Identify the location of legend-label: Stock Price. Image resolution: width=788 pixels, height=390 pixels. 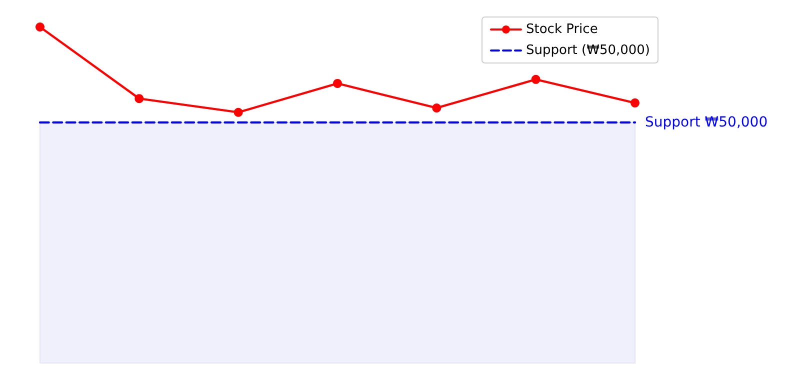
(562, 29).